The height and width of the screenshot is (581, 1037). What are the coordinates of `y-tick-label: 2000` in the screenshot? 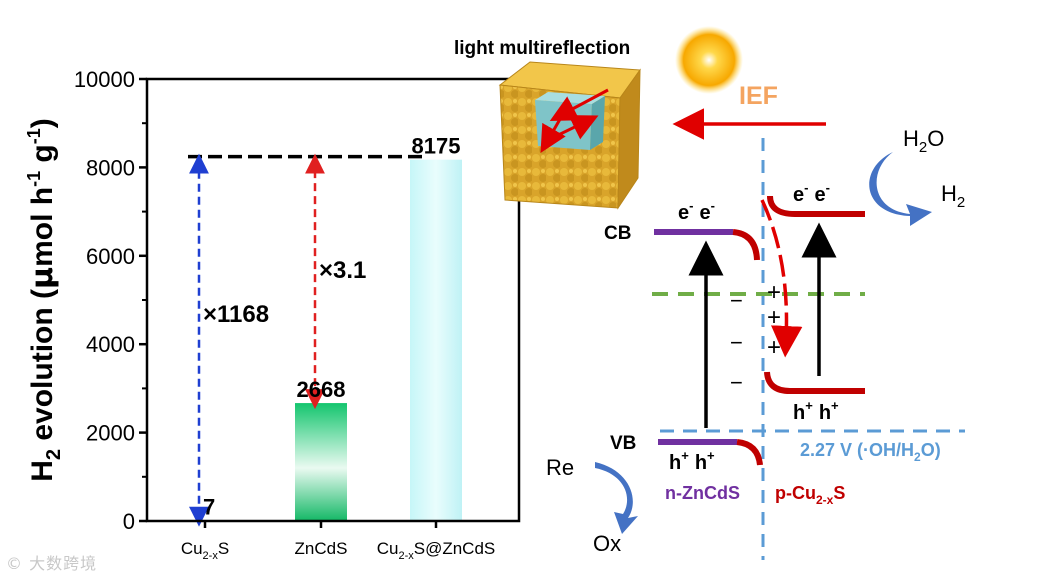 It's located at (110, 433).